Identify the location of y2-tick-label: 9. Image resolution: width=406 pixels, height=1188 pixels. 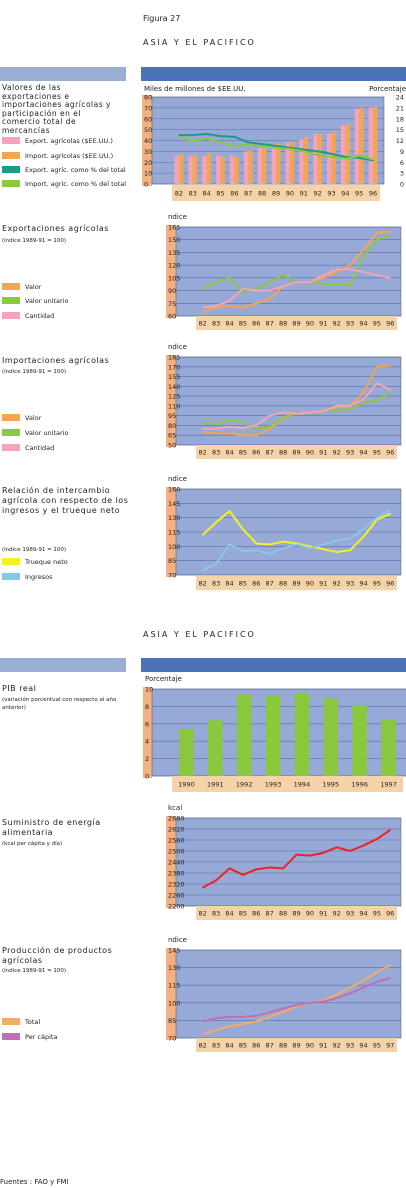
(402, 152).